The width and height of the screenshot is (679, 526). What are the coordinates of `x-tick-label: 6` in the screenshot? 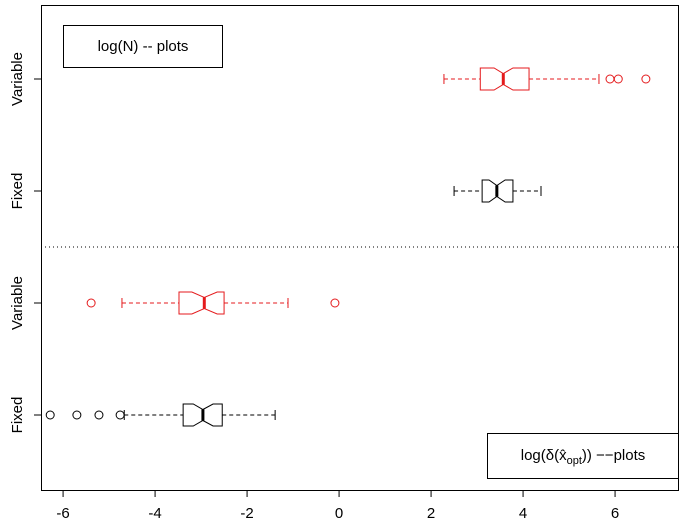 It's located at (615, 513).